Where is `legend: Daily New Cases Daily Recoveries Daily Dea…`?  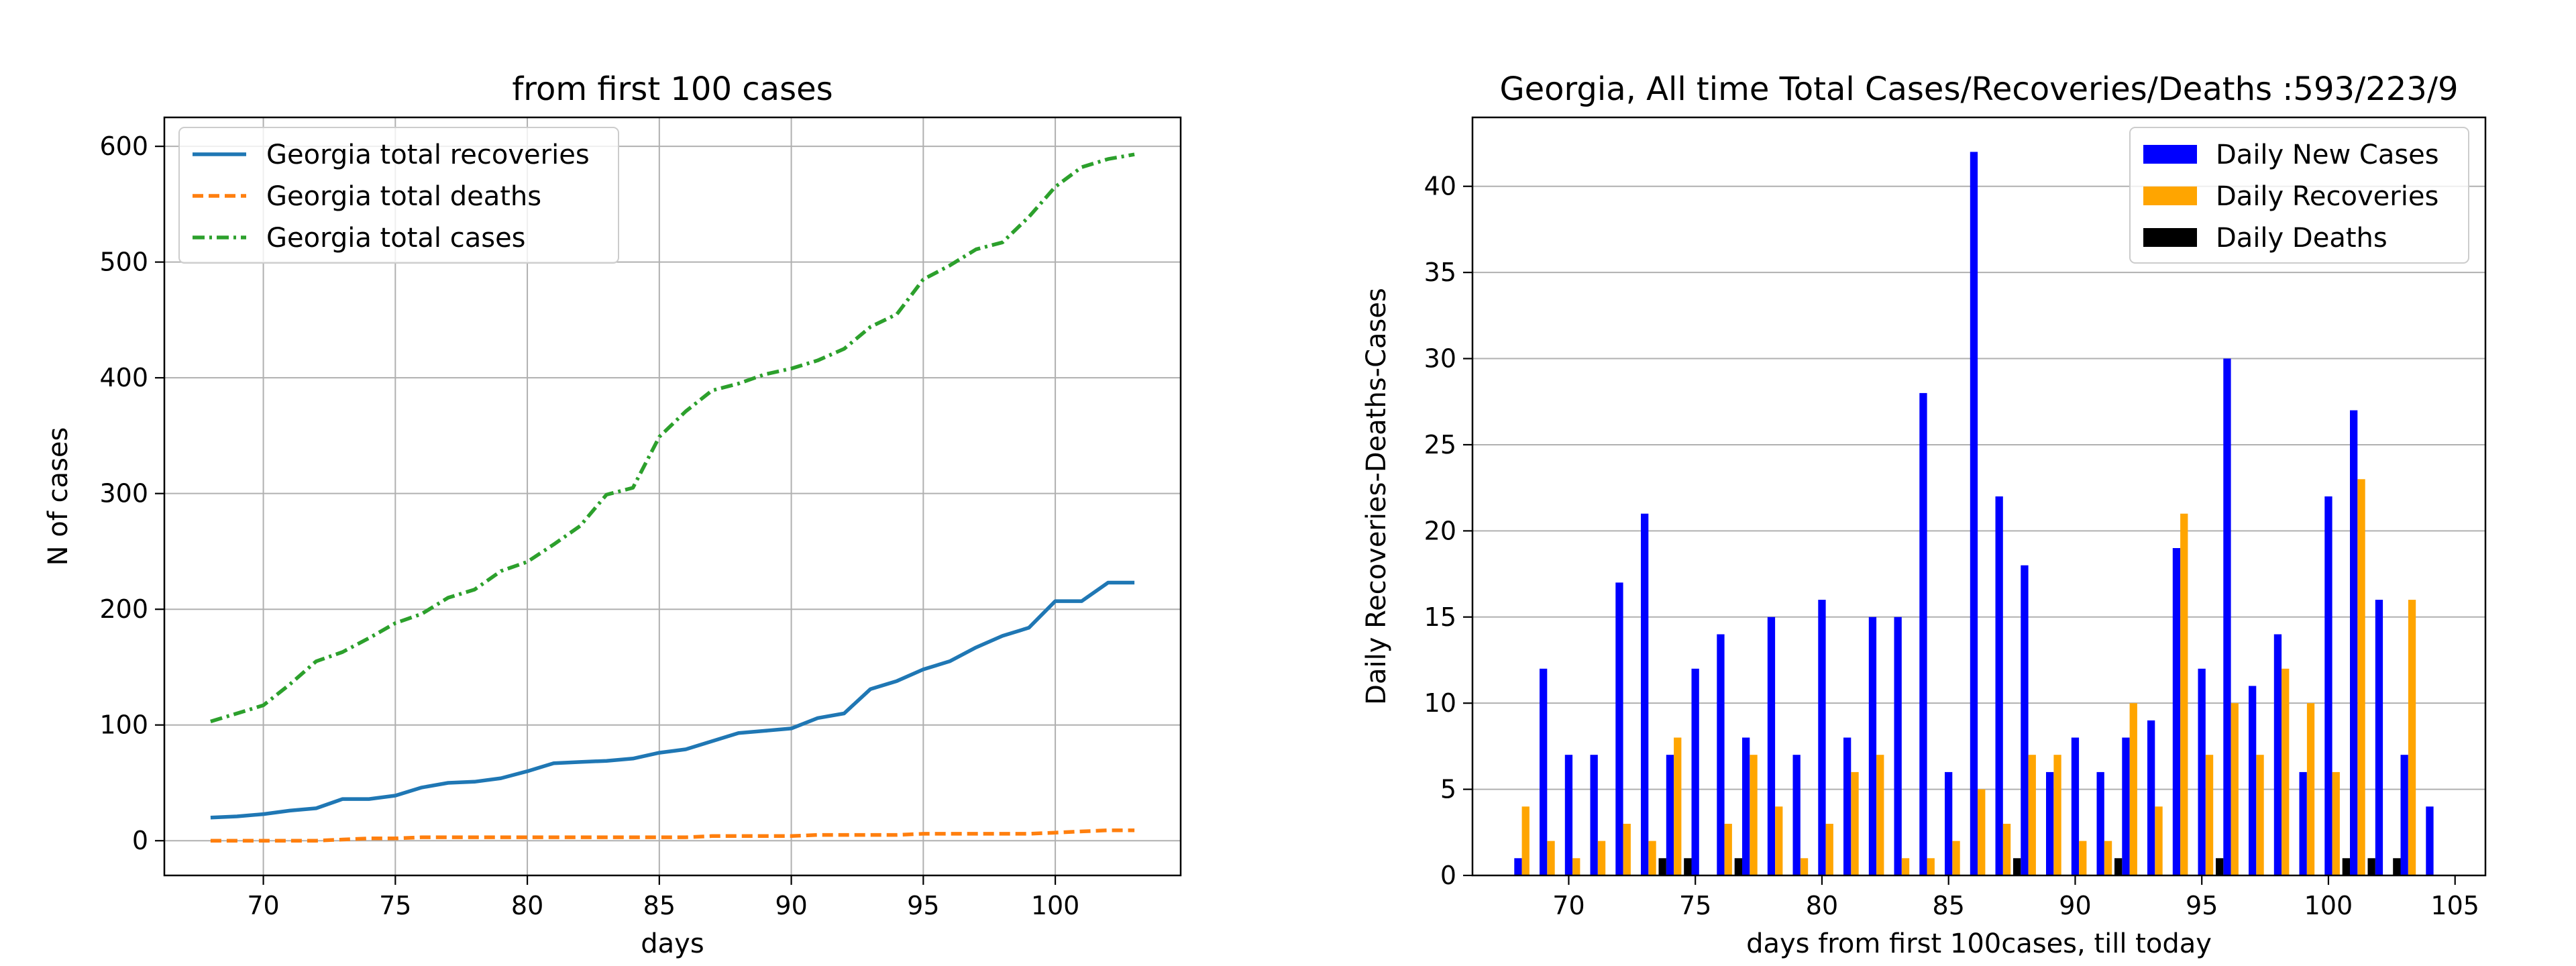
legend: Daily New Cases Daily Recoveries Daily Dea… is located at coordinates (2299, 195).